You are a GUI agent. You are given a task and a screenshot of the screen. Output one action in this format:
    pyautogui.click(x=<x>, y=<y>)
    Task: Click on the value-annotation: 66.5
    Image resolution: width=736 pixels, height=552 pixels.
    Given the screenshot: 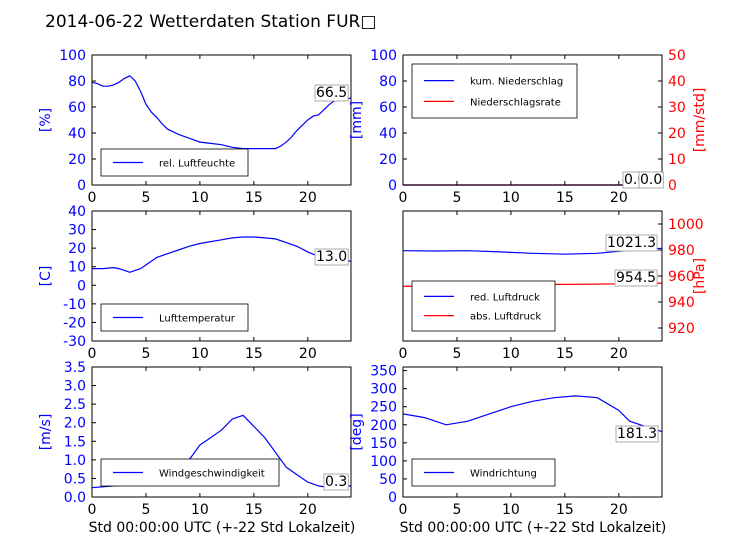 What is the action you would take?
    pyautogui.click(x=331, y=93)
    